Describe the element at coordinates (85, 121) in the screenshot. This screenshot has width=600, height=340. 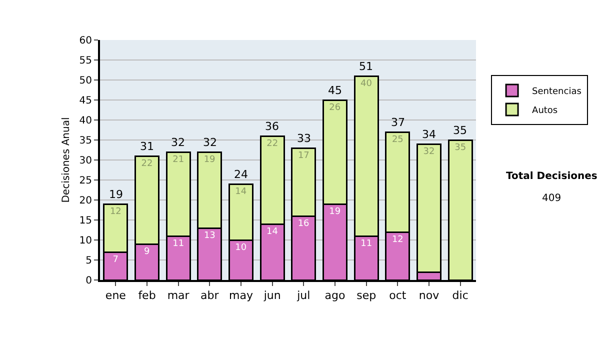
I see `y-tick-label: 40` at that location.